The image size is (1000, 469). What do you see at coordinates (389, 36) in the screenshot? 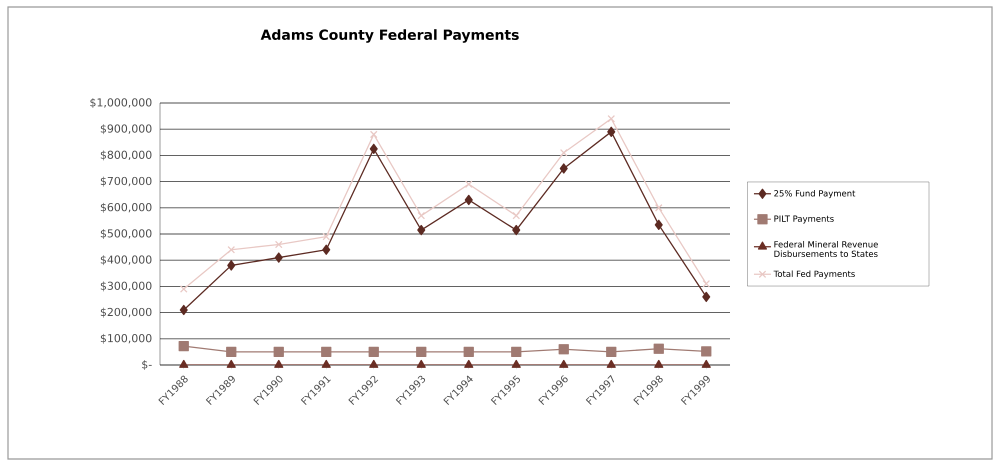
I see `chart-title: Adams County Federal Payments` at bounding box center [389, 36].